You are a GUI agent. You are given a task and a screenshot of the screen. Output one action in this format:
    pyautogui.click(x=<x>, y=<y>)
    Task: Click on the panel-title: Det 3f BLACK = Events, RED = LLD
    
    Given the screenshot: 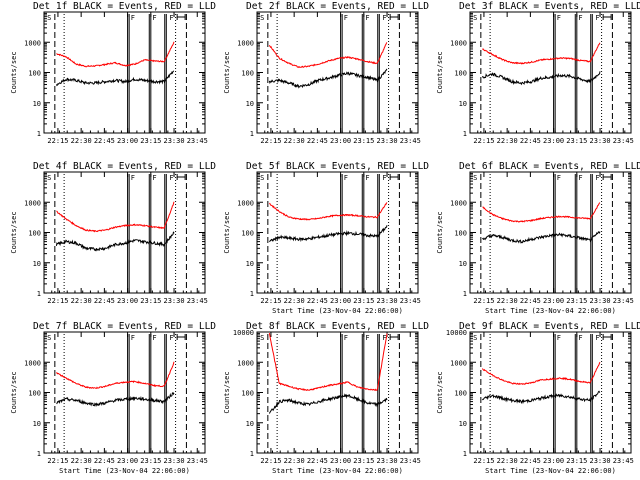 What is the action you would take?
    pyautogui.click(x=549, y=6)
    